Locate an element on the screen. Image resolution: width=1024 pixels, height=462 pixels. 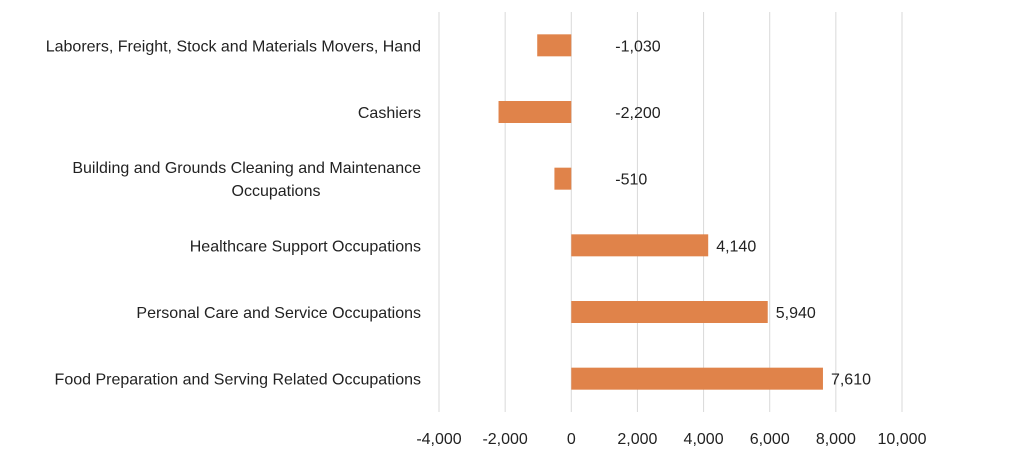
x-tick-label: 2,000 is located at coordinates (637, 439).